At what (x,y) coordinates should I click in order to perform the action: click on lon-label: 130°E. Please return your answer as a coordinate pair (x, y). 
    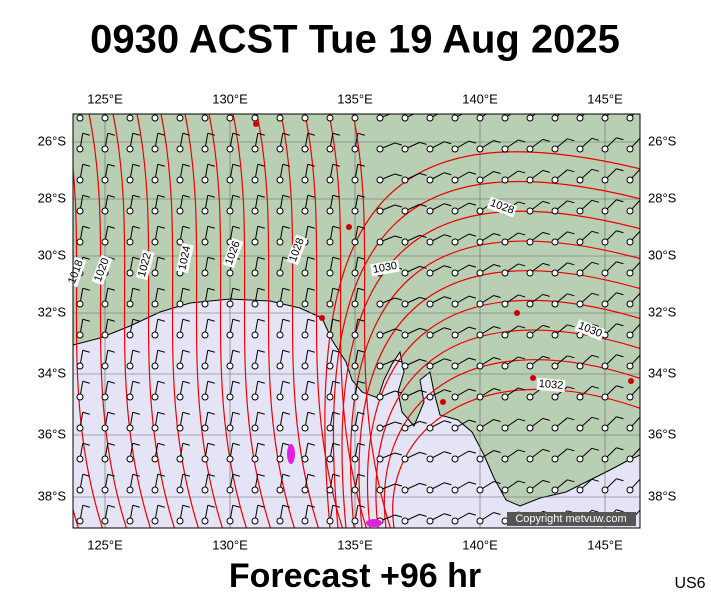
    Looking at the image, I should click on (230, 98).